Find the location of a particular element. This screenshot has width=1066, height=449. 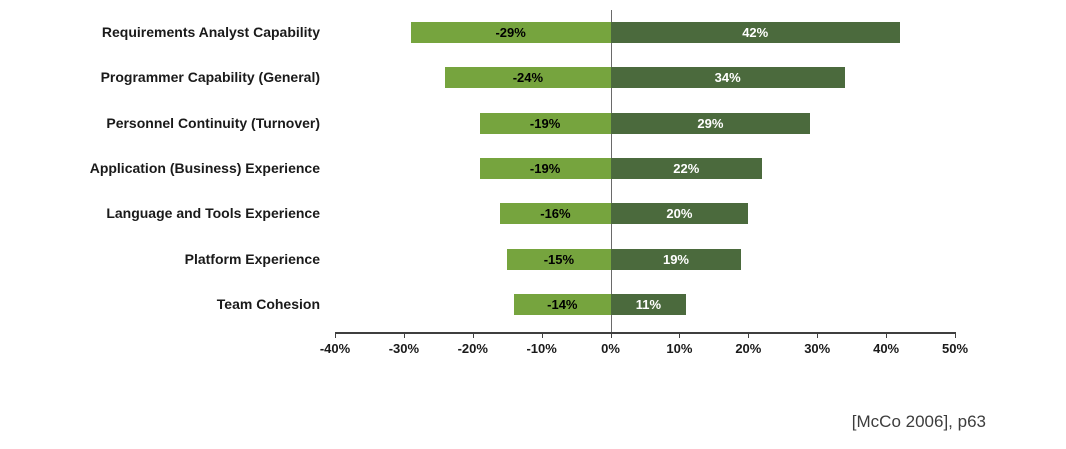

bar-positive: 19% is located at coordinates (676, 259).